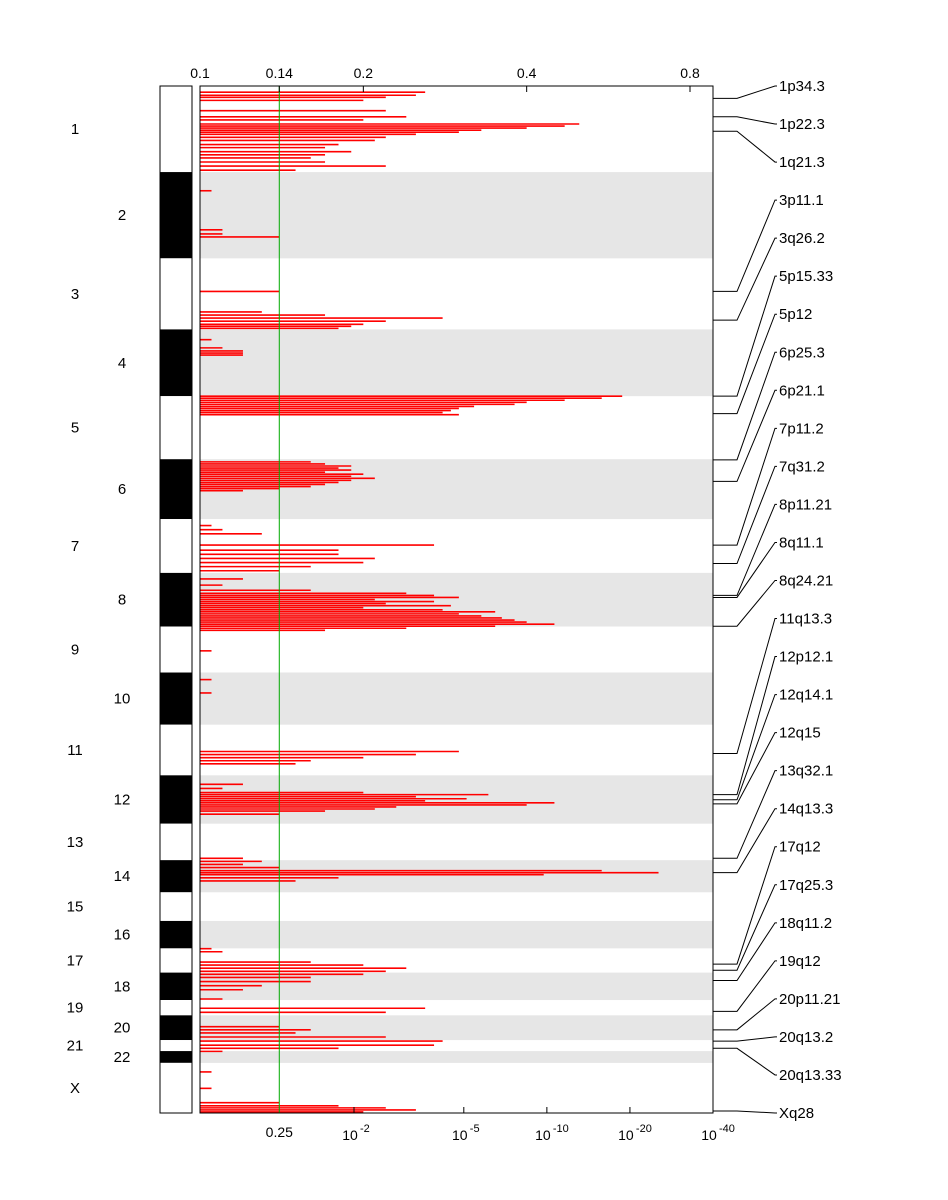 Image resolution: width=948 pixels, height=1200 pixels. I want to click on peak-label-Xq28: Xq28, so click(796, 1113).